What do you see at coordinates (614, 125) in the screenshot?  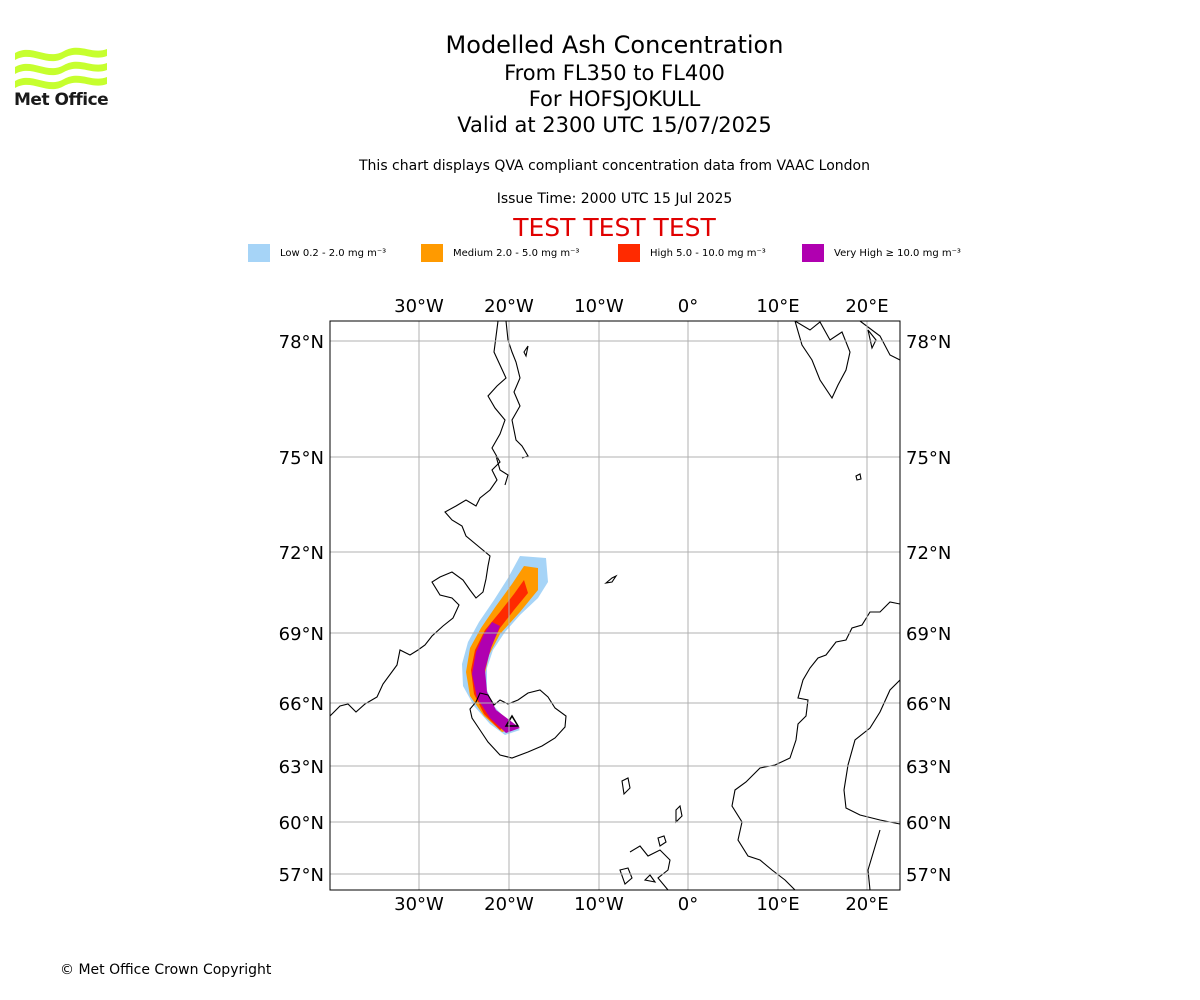 I see `valid-time: Valid at 2300 UTC 15/07/2025` at bounding box center [614, 125].